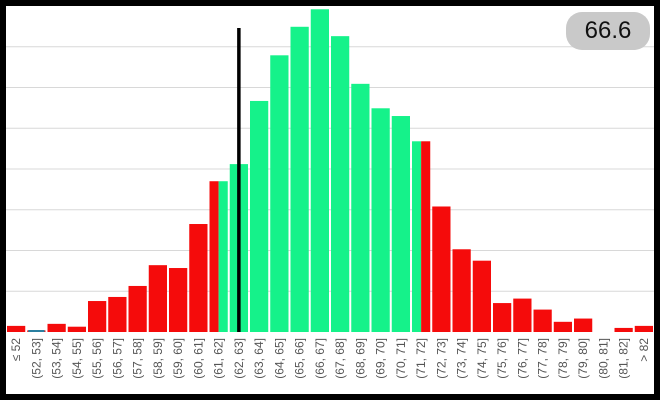  Describe the element at coordinates (239, 358) in the screenshot. I see `x-tick-label: (62, 63]` at that location.